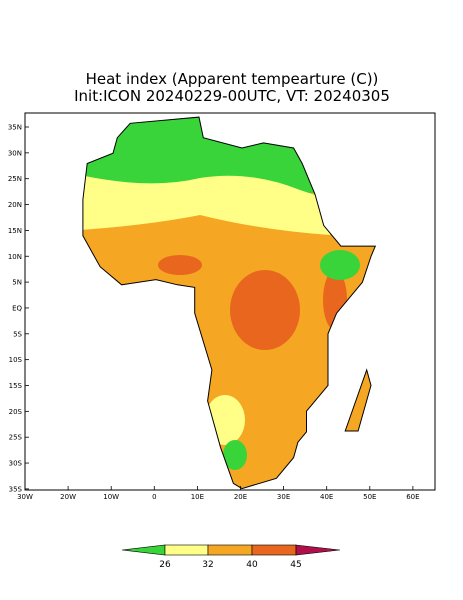 The image size is (463, 600). I want to click on lat-label: 5N, so click(17, 283).